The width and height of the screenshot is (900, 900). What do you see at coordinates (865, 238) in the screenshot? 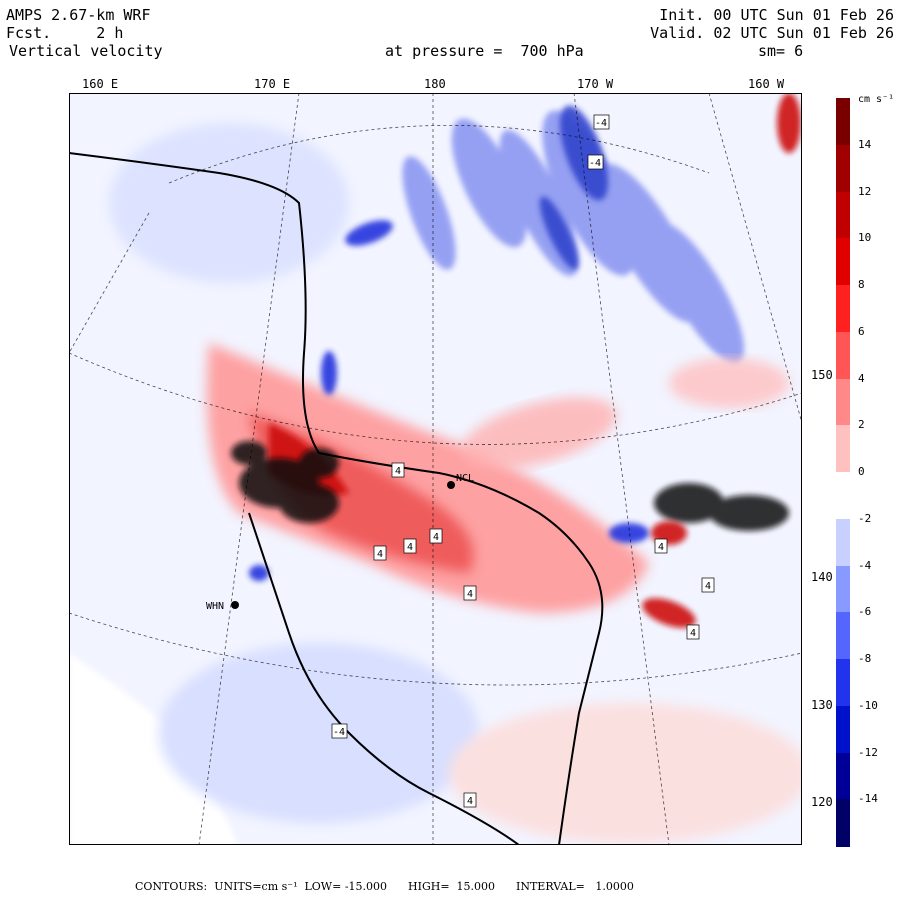
I see `colorbar-tick-label: 10` at bounding box center [865, 238].